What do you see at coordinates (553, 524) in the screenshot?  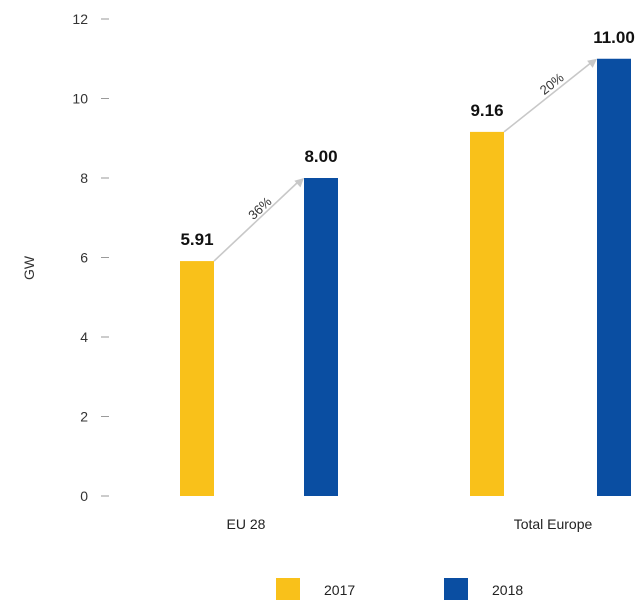 I see `x-category-label: Total Europe` at bounding box center [553, 524].